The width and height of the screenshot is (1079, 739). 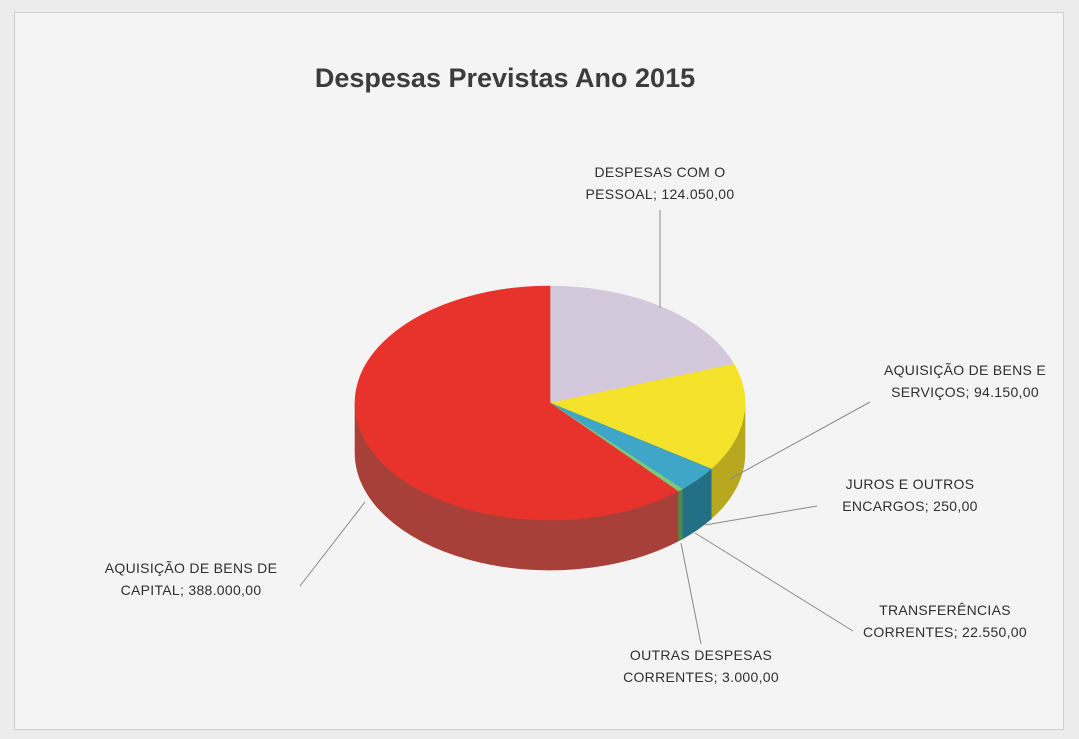 I want to click on data-label-0-line-0: DESPESAS COM O, so click(x=659, y=172).